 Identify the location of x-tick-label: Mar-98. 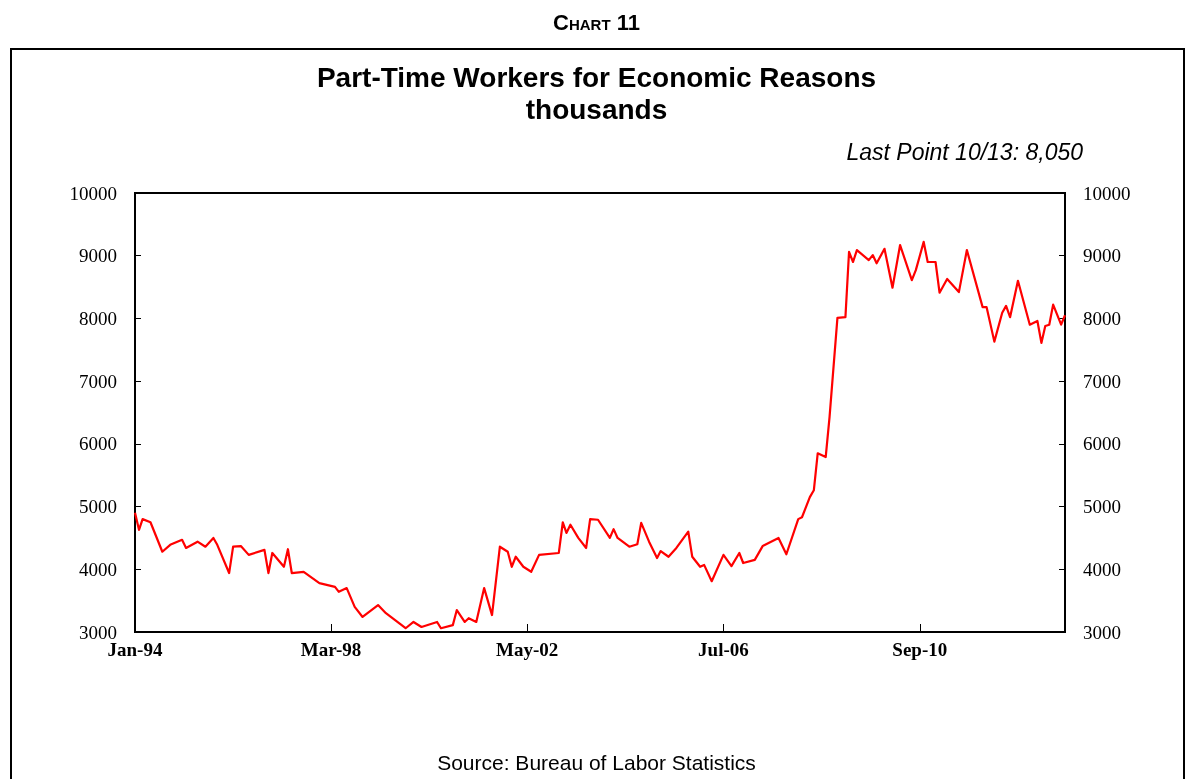
(331, 649).